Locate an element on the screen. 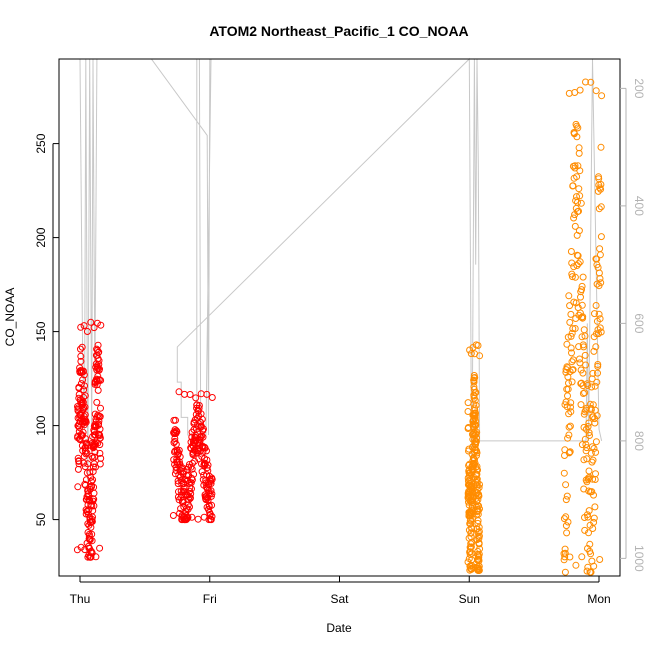 The image size is (650, 650). x-tick-label: Sun is located at coordinates (469, 599).